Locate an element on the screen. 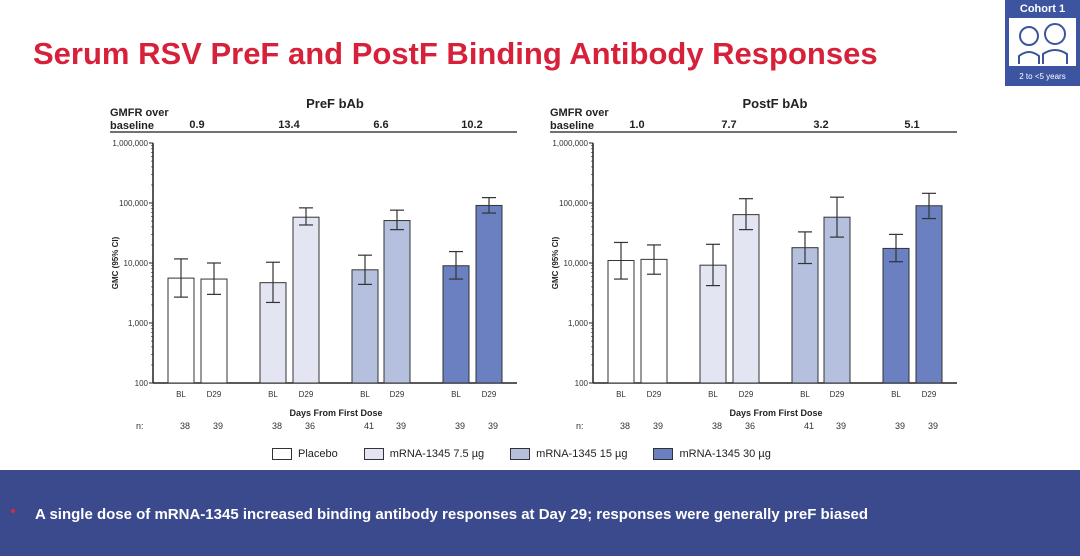  legend-item: mRNA-1345 15 µg is located at coordinates (568, 454).